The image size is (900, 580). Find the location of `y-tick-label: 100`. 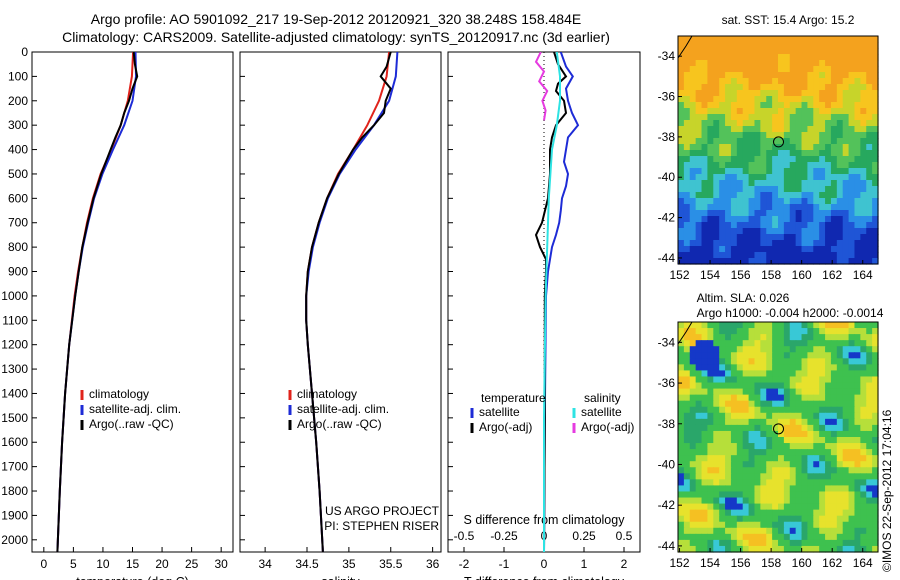

y-tick-label: 100 is located at coordinates (18, 76).